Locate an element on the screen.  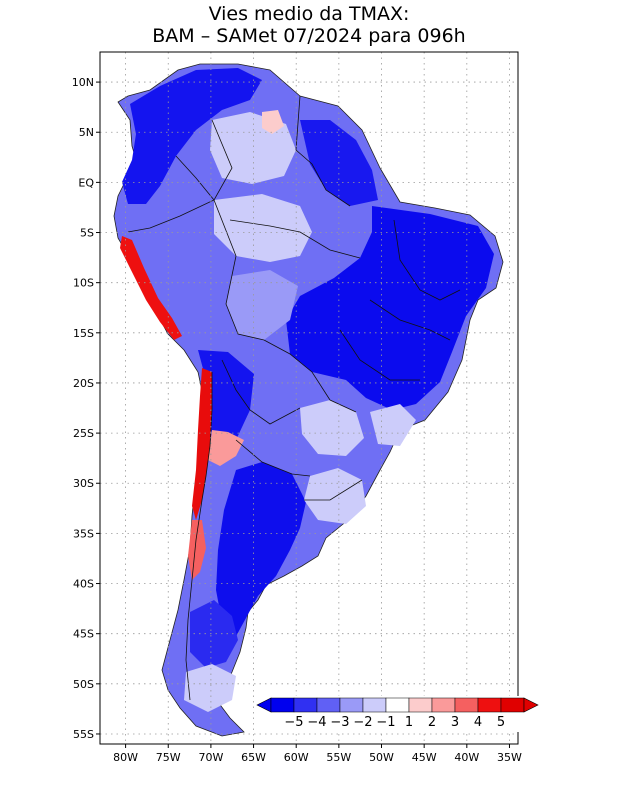
weak-region-southeast-brazil is located at coordinates (393, 425).